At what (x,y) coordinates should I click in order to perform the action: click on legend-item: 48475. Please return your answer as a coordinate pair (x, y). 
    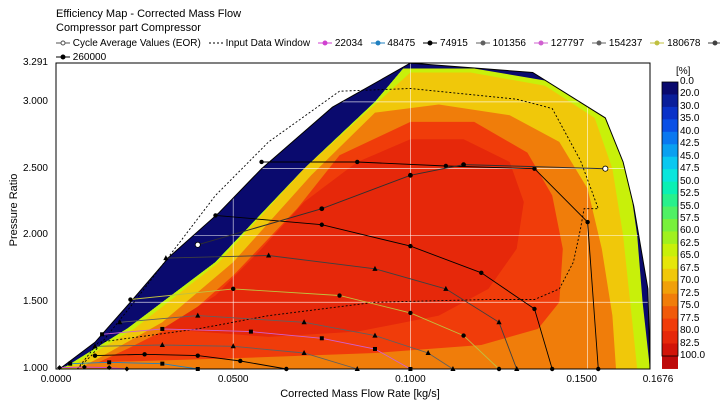
    Looking at the image, I should click on (392, 44).